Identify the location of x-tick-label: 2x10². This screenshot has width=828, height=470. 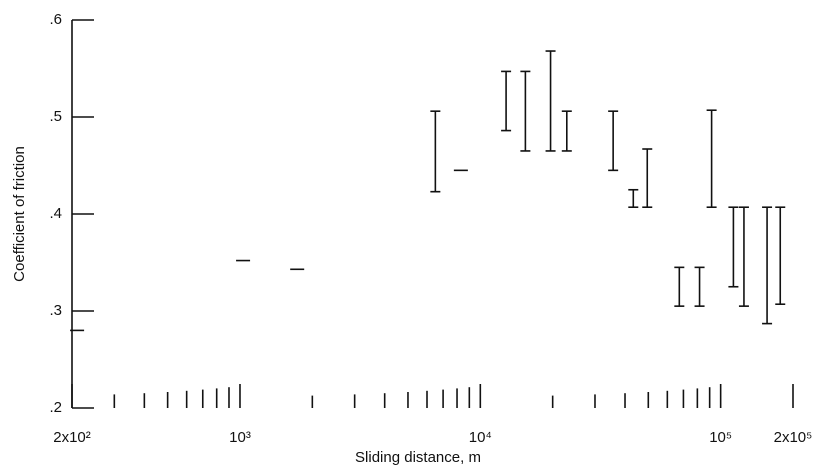
(72, 437).